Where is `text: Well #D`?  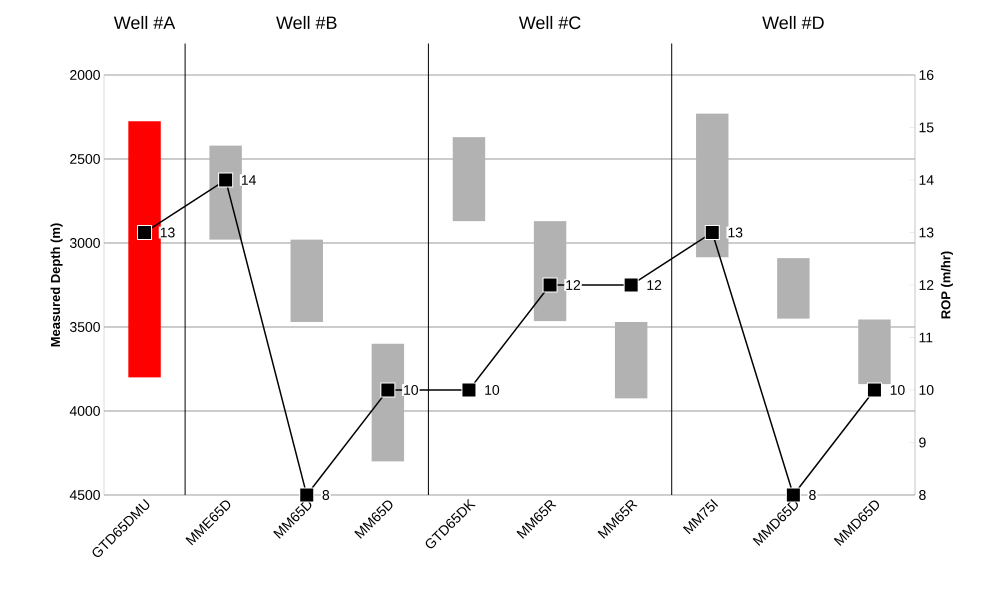
text: Well #D is located at coordinates (793, 23).